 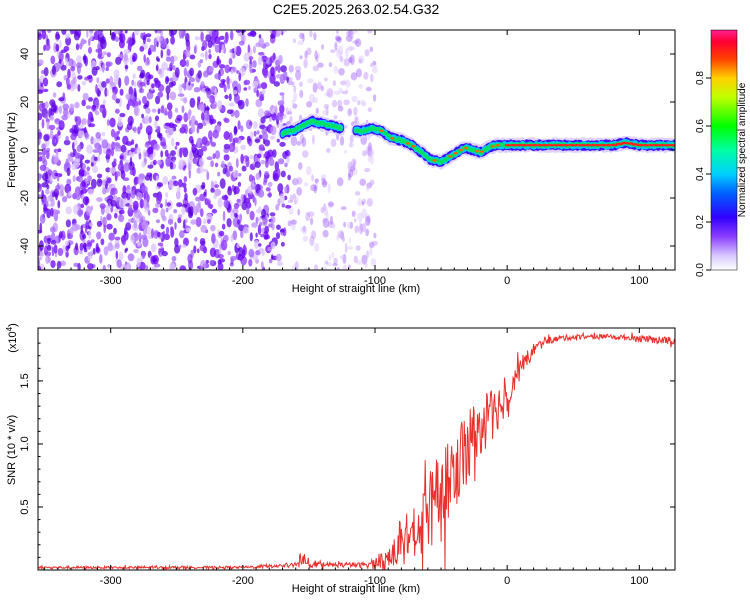 I want to click on spectrogram-x-tick-label: -100, so click(x=375, y=281).